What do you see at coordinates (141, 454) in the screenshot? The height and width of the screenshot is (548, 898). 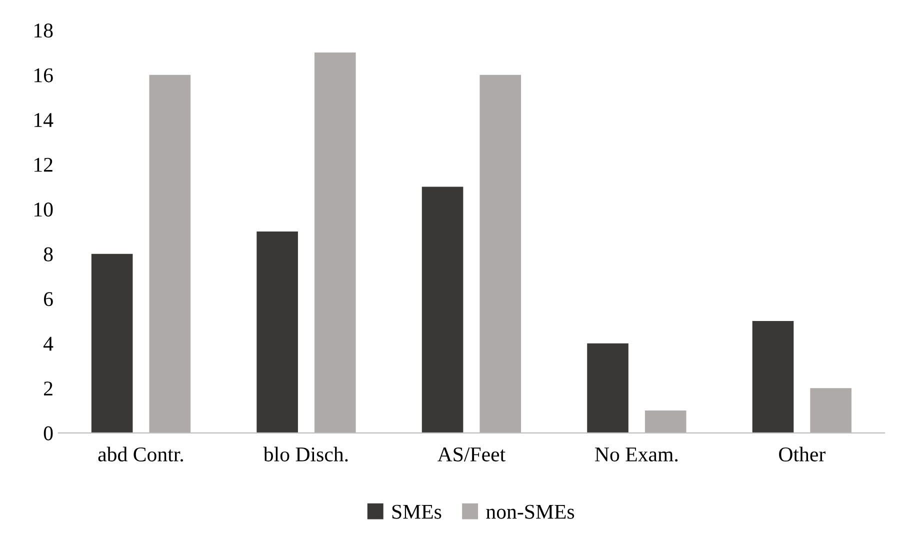 I see `x-tick-label: abd Contr.` at bounding box center [141, 454].